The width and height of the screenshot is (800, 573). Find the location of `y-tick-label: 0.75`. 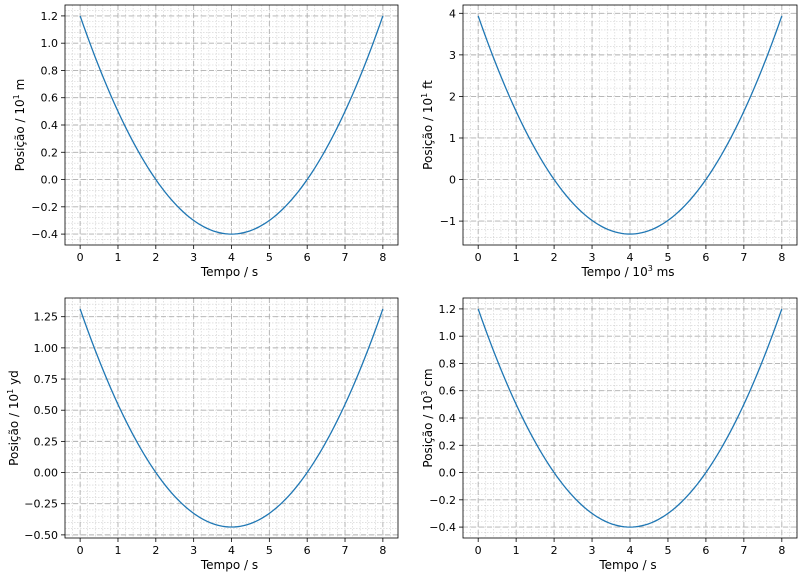

y-tick-label: 0.75 is located at coordinates (46, 379).